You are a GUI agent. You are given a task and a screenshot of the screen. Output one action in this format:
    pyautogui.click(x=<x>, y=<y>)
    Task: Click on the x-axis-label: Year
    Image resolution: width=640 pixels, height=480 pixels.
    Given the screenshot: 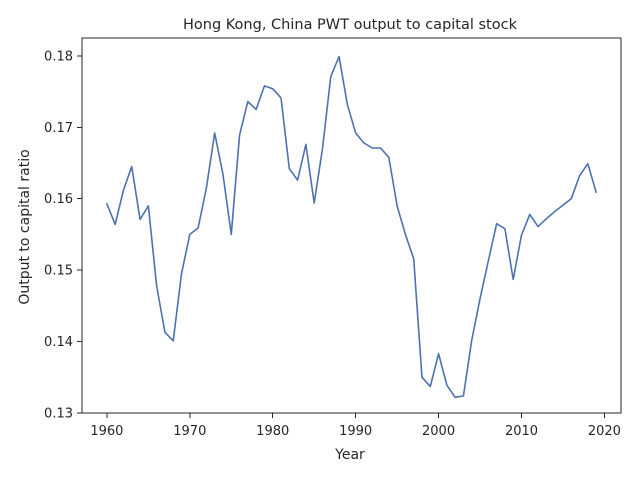 What is the action you would take?
    pyautogui.click(x=349, y=455)
    